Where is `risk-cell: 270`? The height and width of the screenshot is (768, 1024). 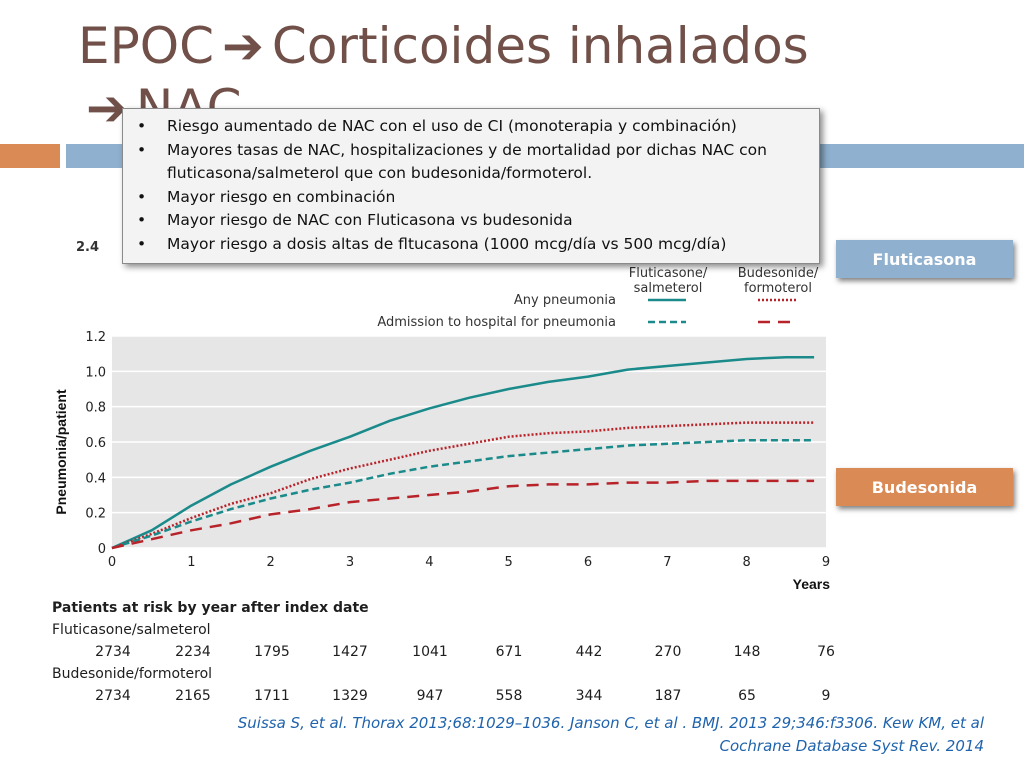
risk-cell: 270 is located at coordinates (668, 652).